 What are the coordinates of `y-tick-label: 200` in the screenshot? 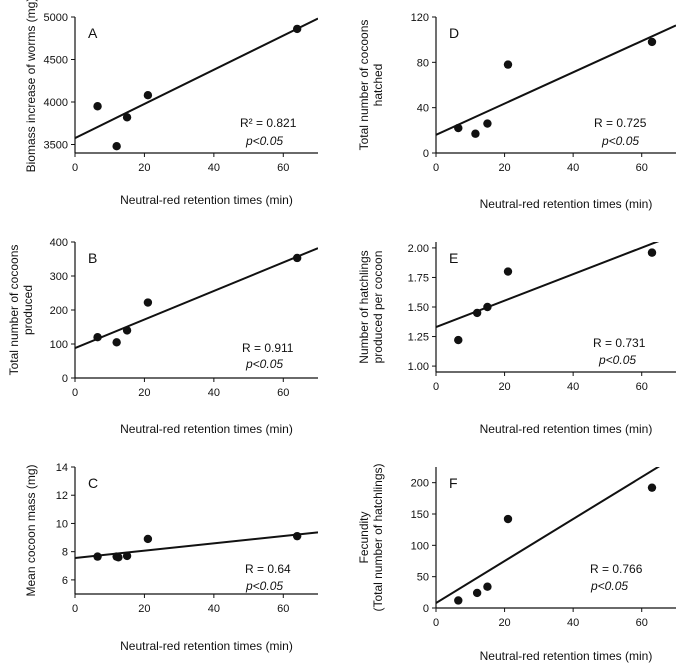 It's located at (420, 484).